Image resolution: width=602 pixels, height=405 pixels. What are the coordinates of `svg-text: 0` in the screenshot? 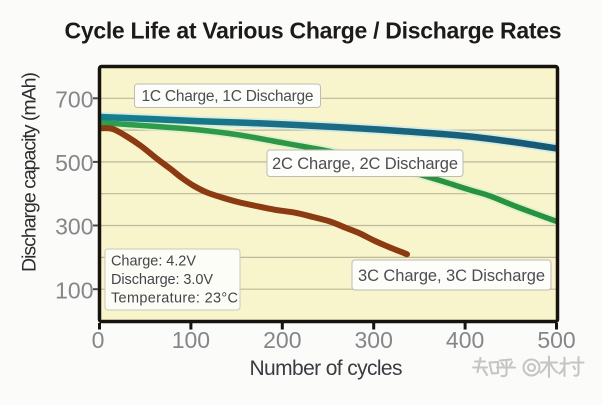 It's located at (98, 340).